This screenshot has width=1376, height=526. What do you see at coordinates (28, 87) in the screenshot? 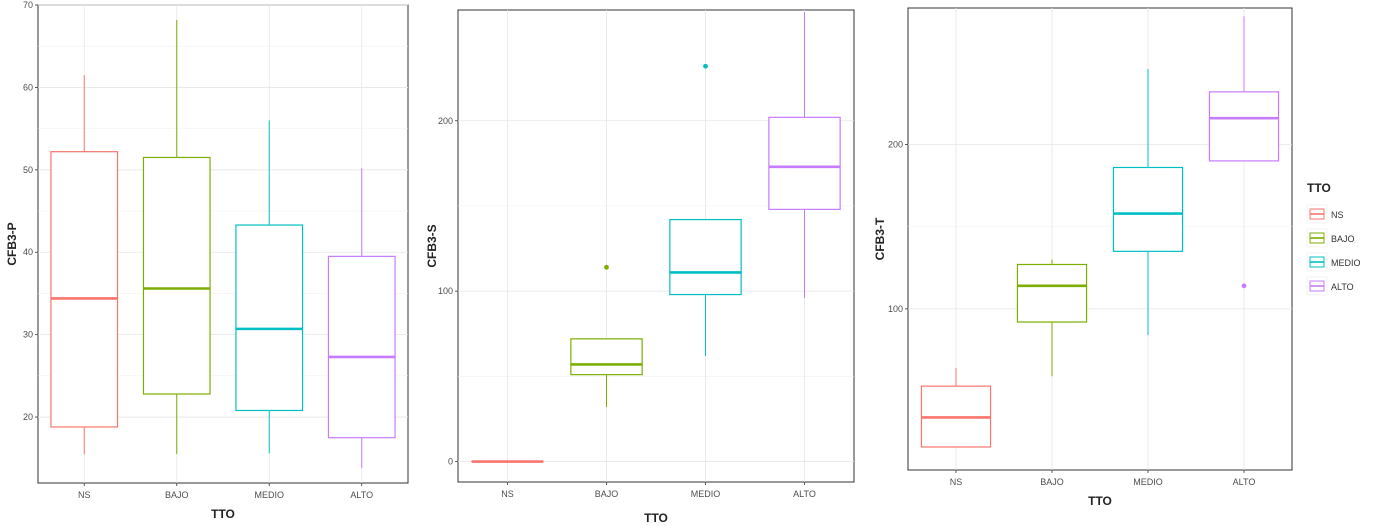
I see `y-tick-label: 60` at bounding box center [28, 87].